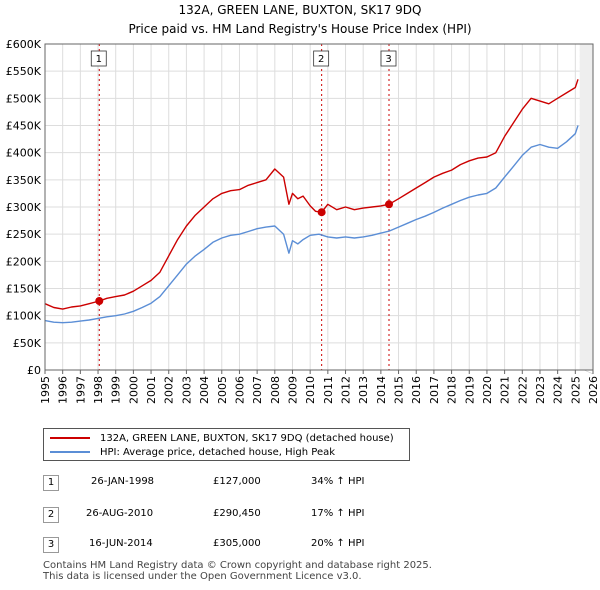 This screenshot has height=590, width=600. What do you see at coordinates (204, 390) in the screenshot?
I see `x-tick-label: 2004` at bounding box center [204, 390].